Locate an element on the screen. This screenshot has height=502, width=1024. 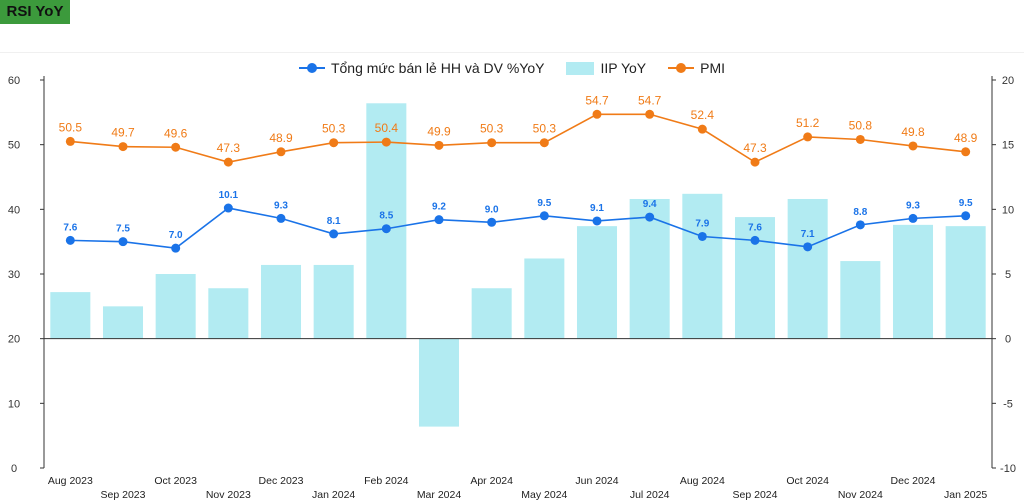
right-tick-label: 20 is located at coordinates (1008, 81).